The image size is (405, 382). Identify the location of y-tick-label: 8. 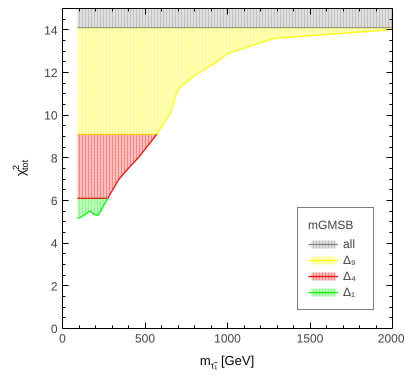
(54, 158).